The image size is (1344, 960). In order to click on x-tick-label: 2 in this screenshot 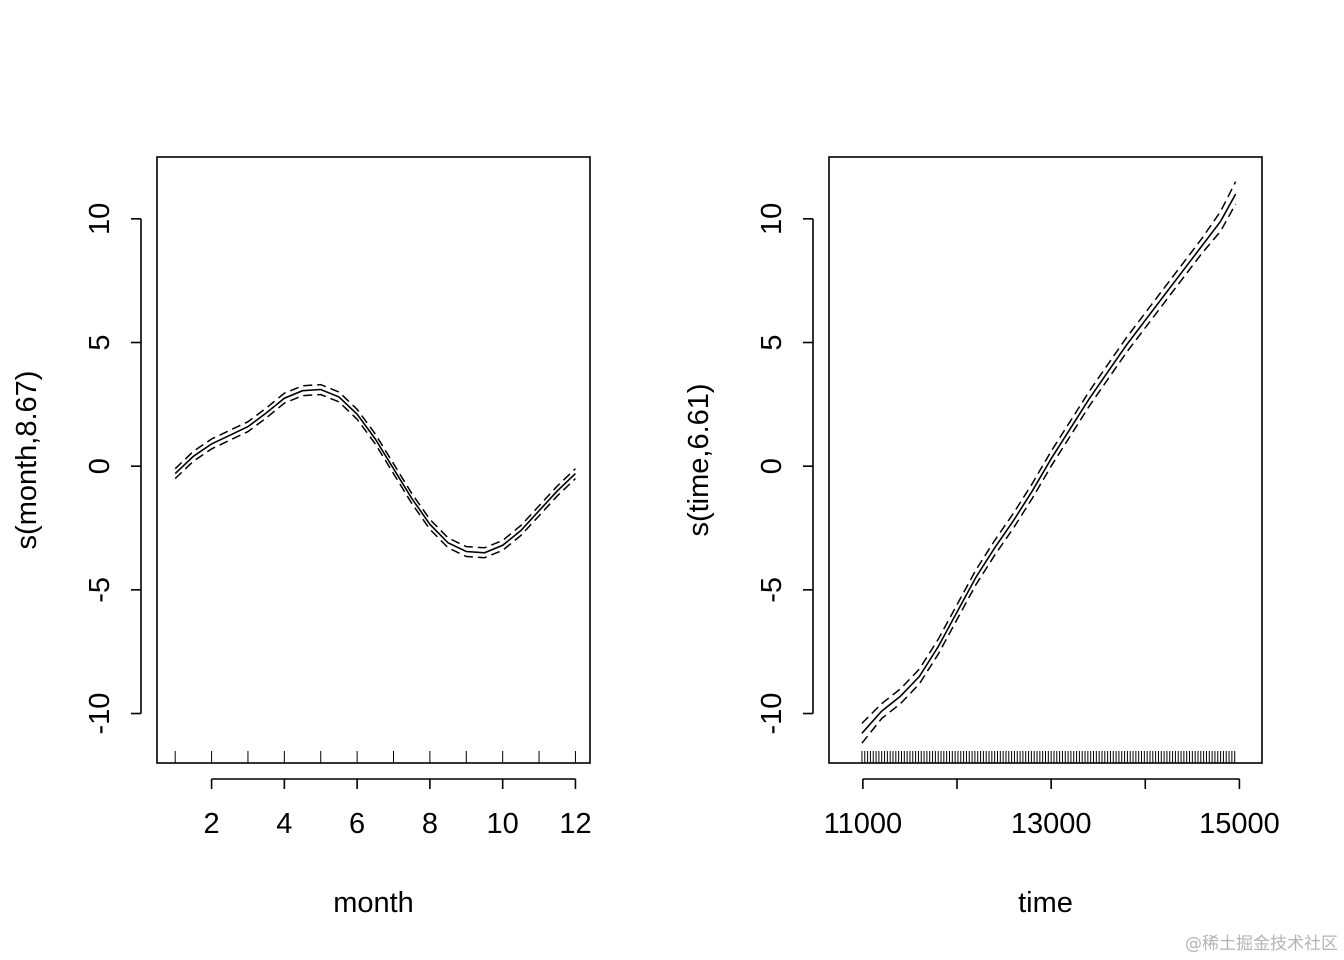, I will do `click(212, 824)`.